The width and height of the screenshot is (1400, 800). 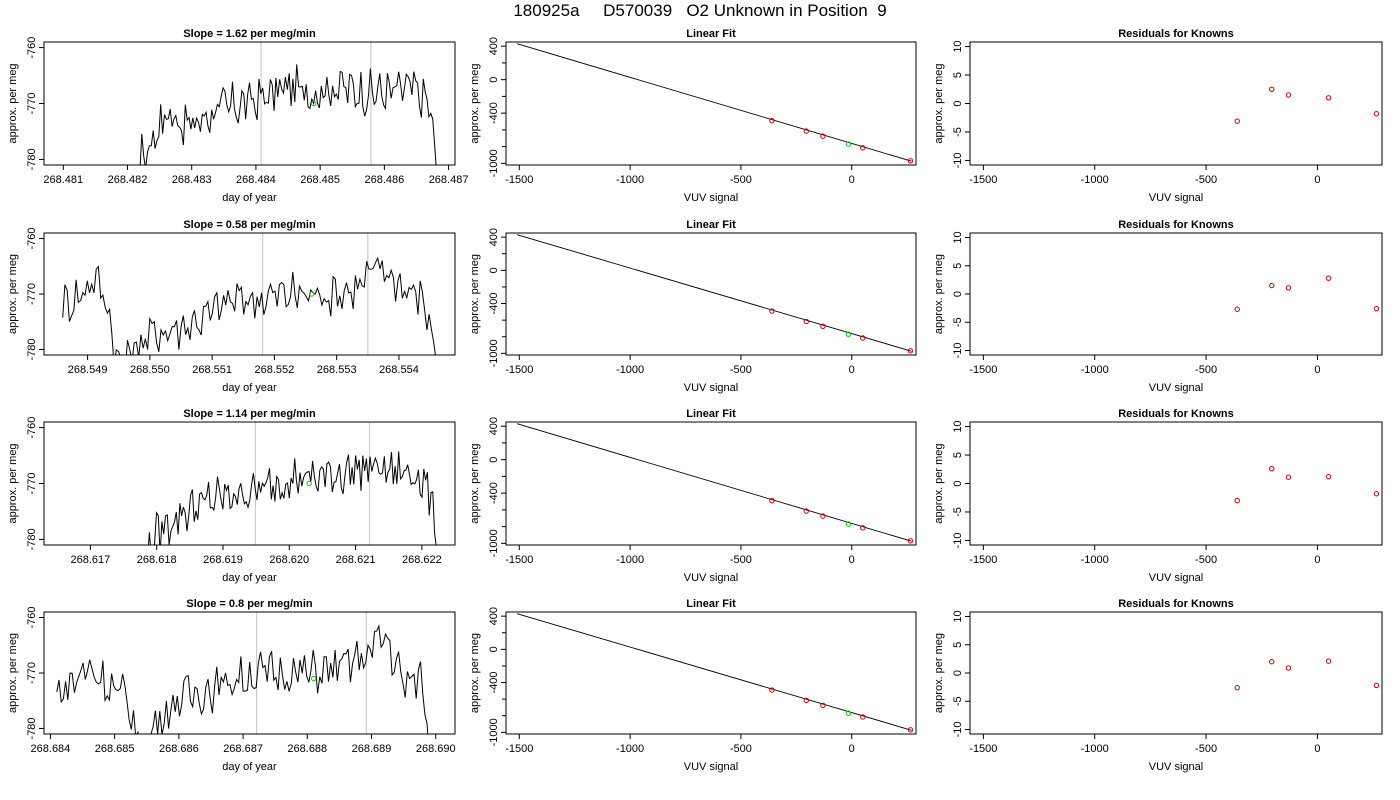 What do you see at coordinates (150, 370) in the screenshot?
I see `x-tick-label: 268.550` at bounding box center [150, 370].